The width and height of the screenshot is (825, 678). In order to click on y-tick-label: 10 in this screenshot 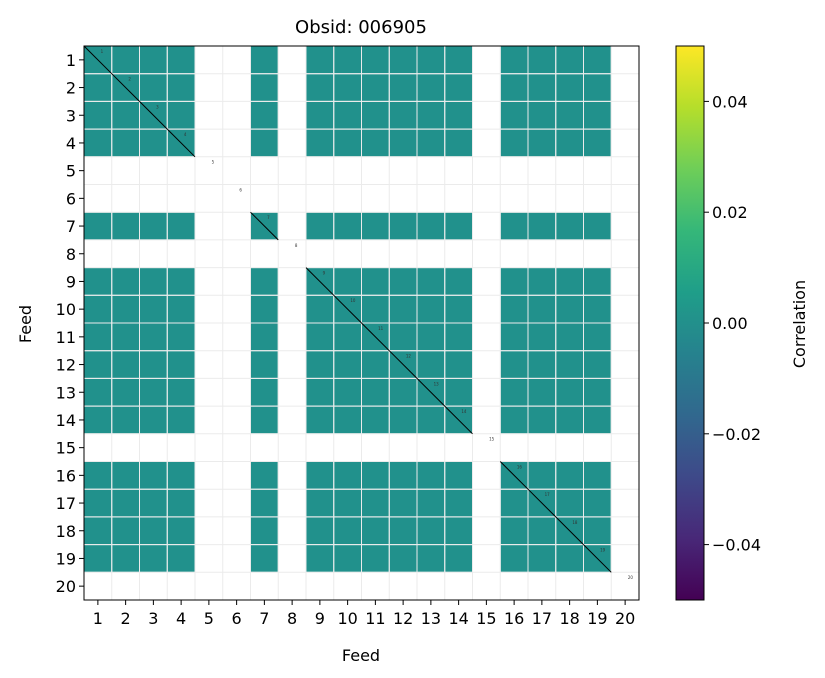, I will do `click(66, 309)`.